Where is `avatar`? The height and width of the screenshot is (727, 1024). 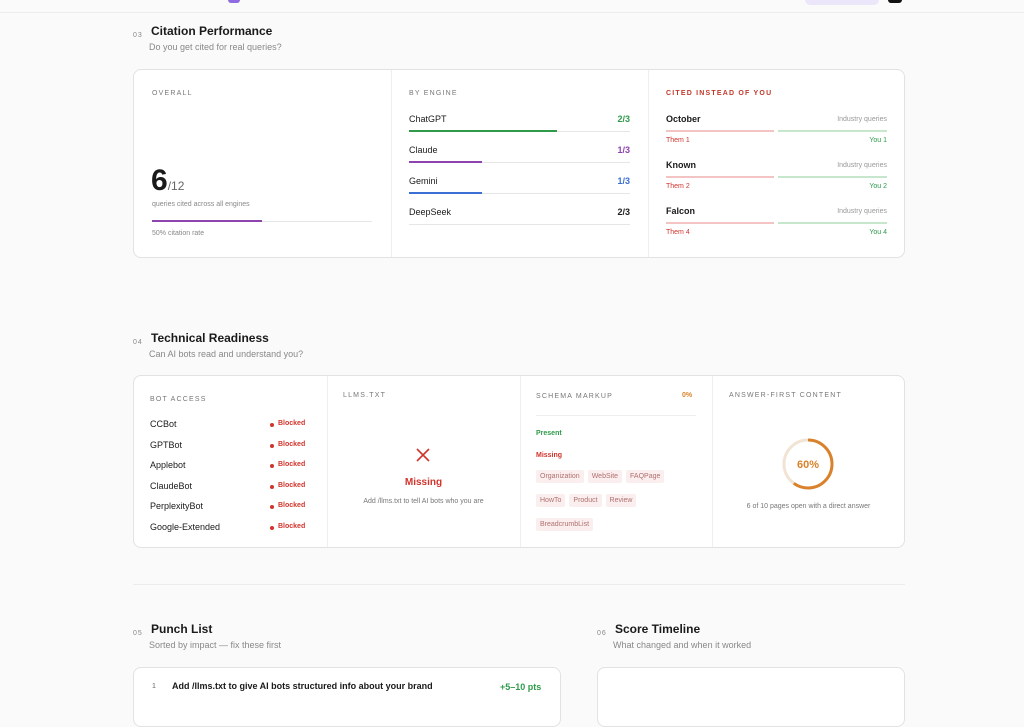
avatar is located at coordinates (895, 1).